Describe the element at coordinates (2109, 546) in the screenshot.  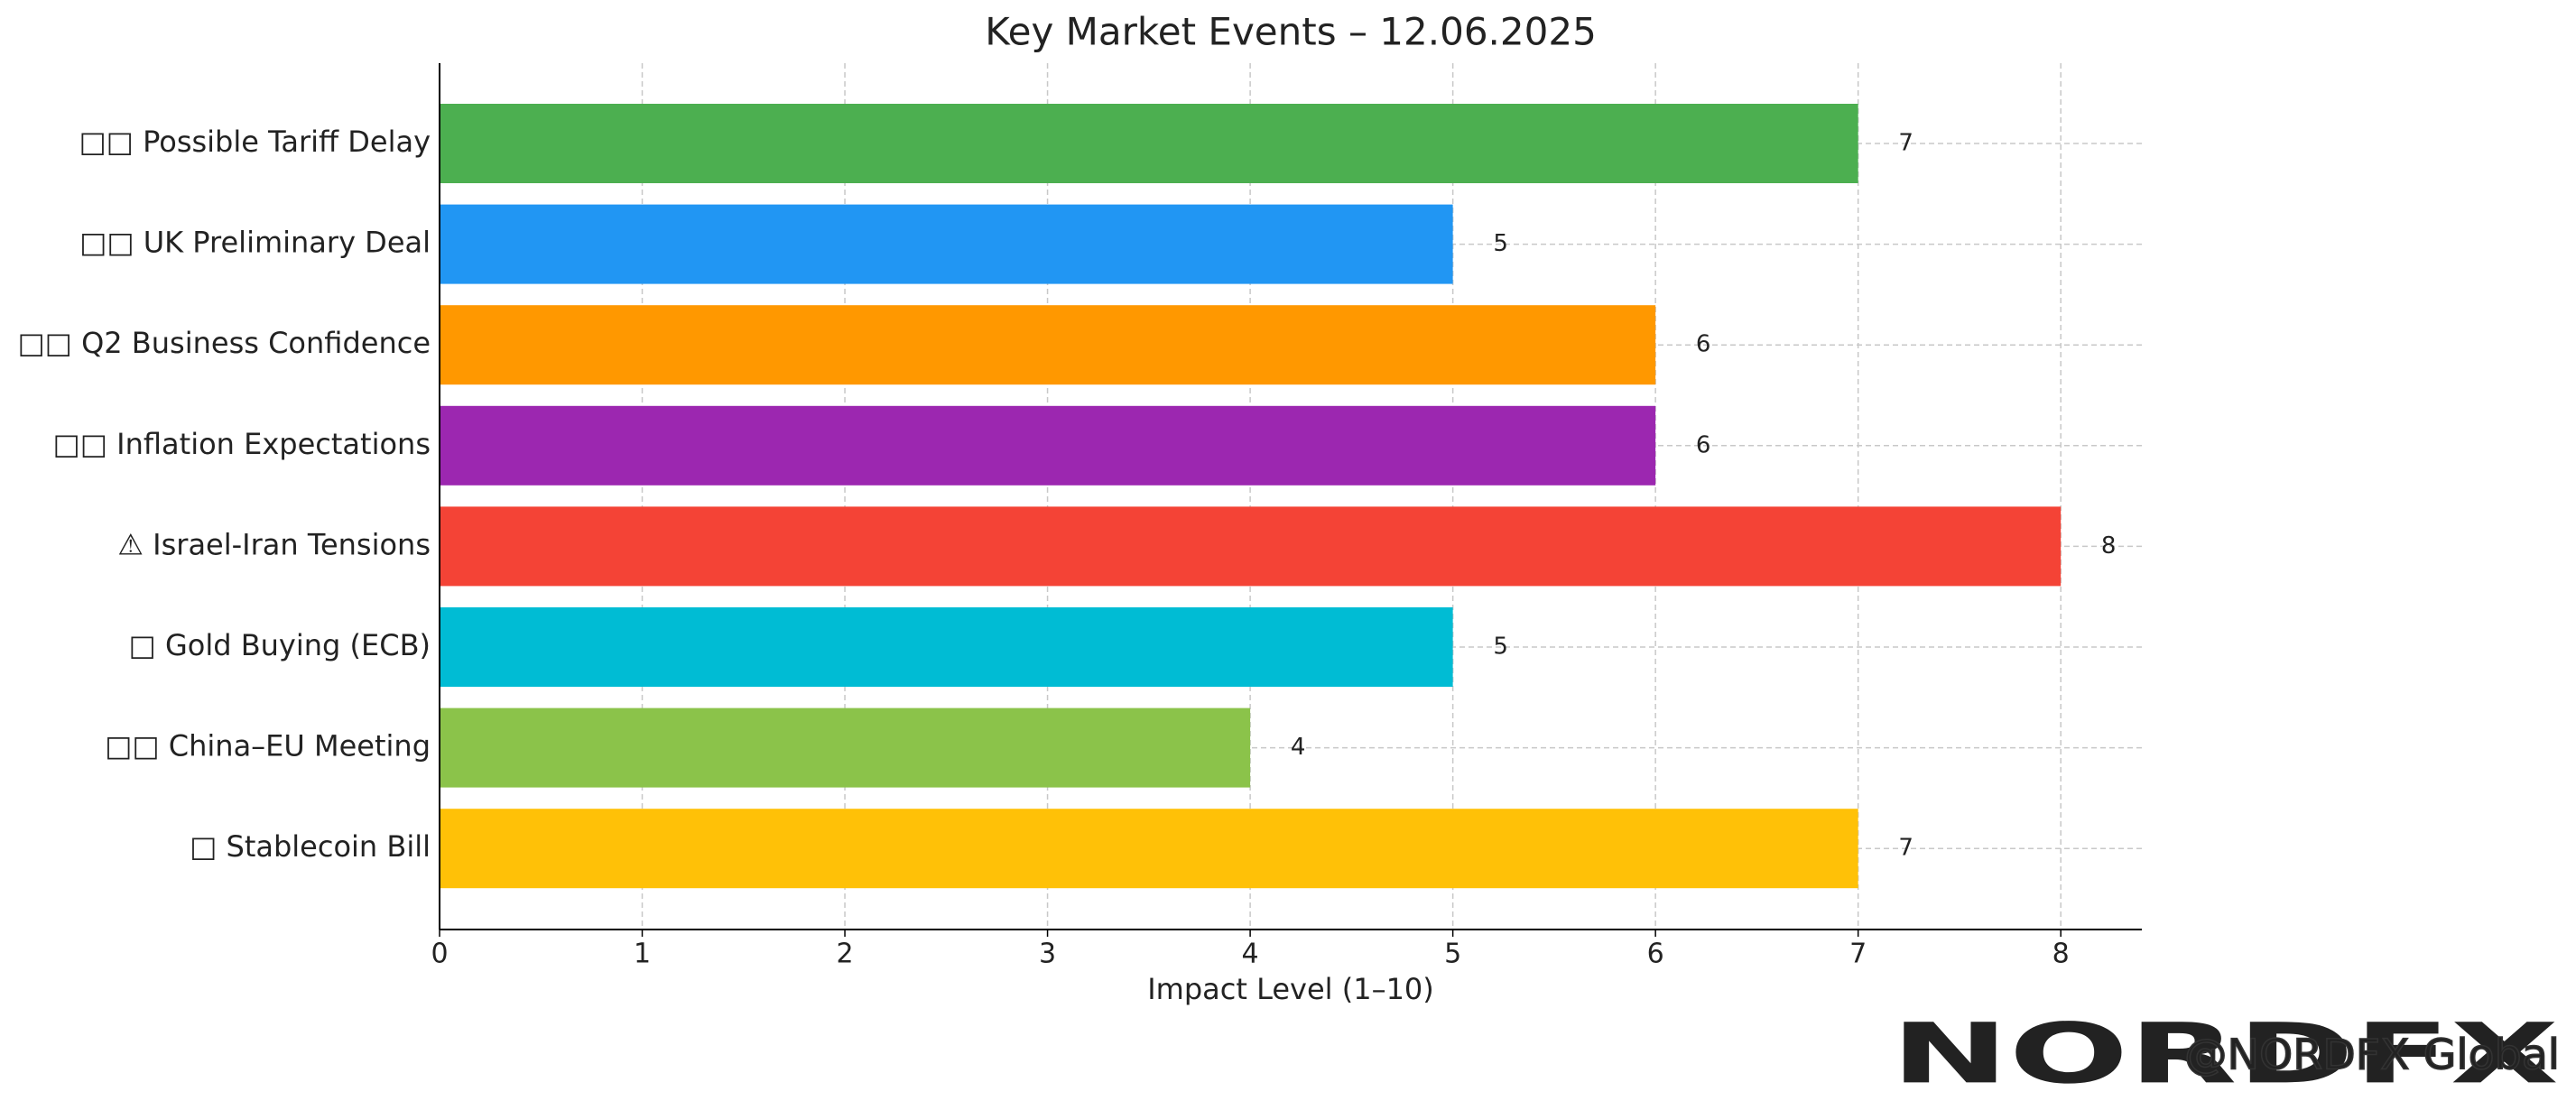
I see `value-label: 8` at that location.